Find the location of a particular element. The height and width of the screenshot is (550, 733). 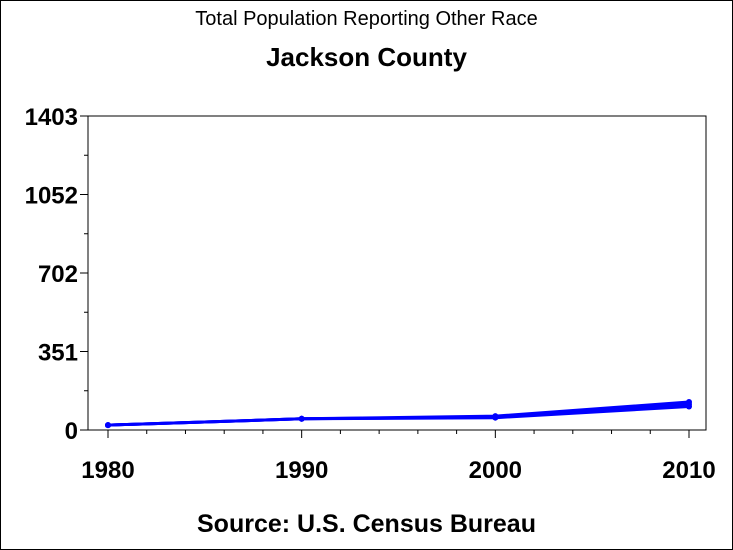

y-axis: 0 351 702 1052 1403 is located at coordinates (56, 274).